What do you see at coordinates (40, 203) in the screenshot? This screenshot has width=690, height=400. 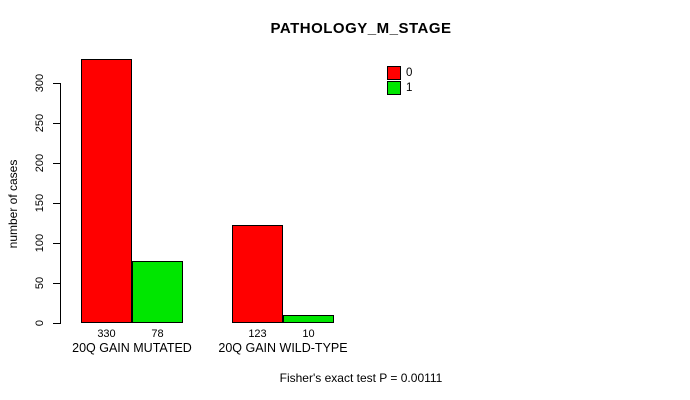 I see `y-tick-label: 150` at bounding box center [40, 203].